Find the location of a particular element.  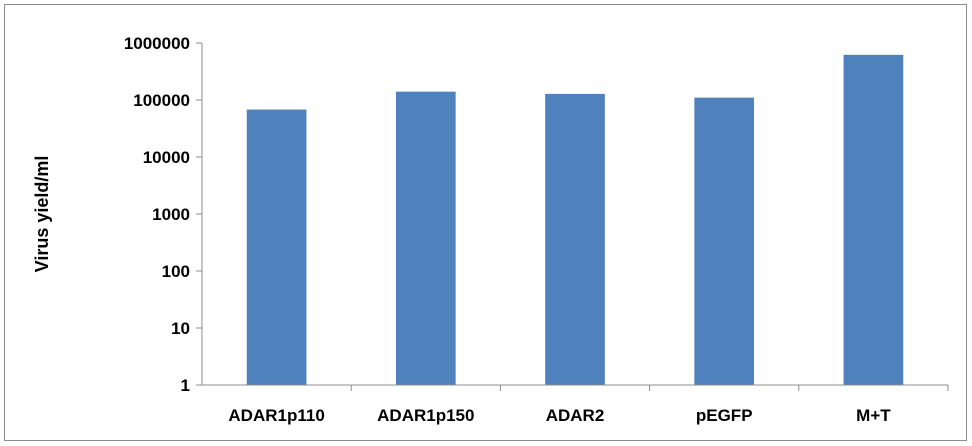

y-tick-label: 1000 is located at coordinates (171, 214).